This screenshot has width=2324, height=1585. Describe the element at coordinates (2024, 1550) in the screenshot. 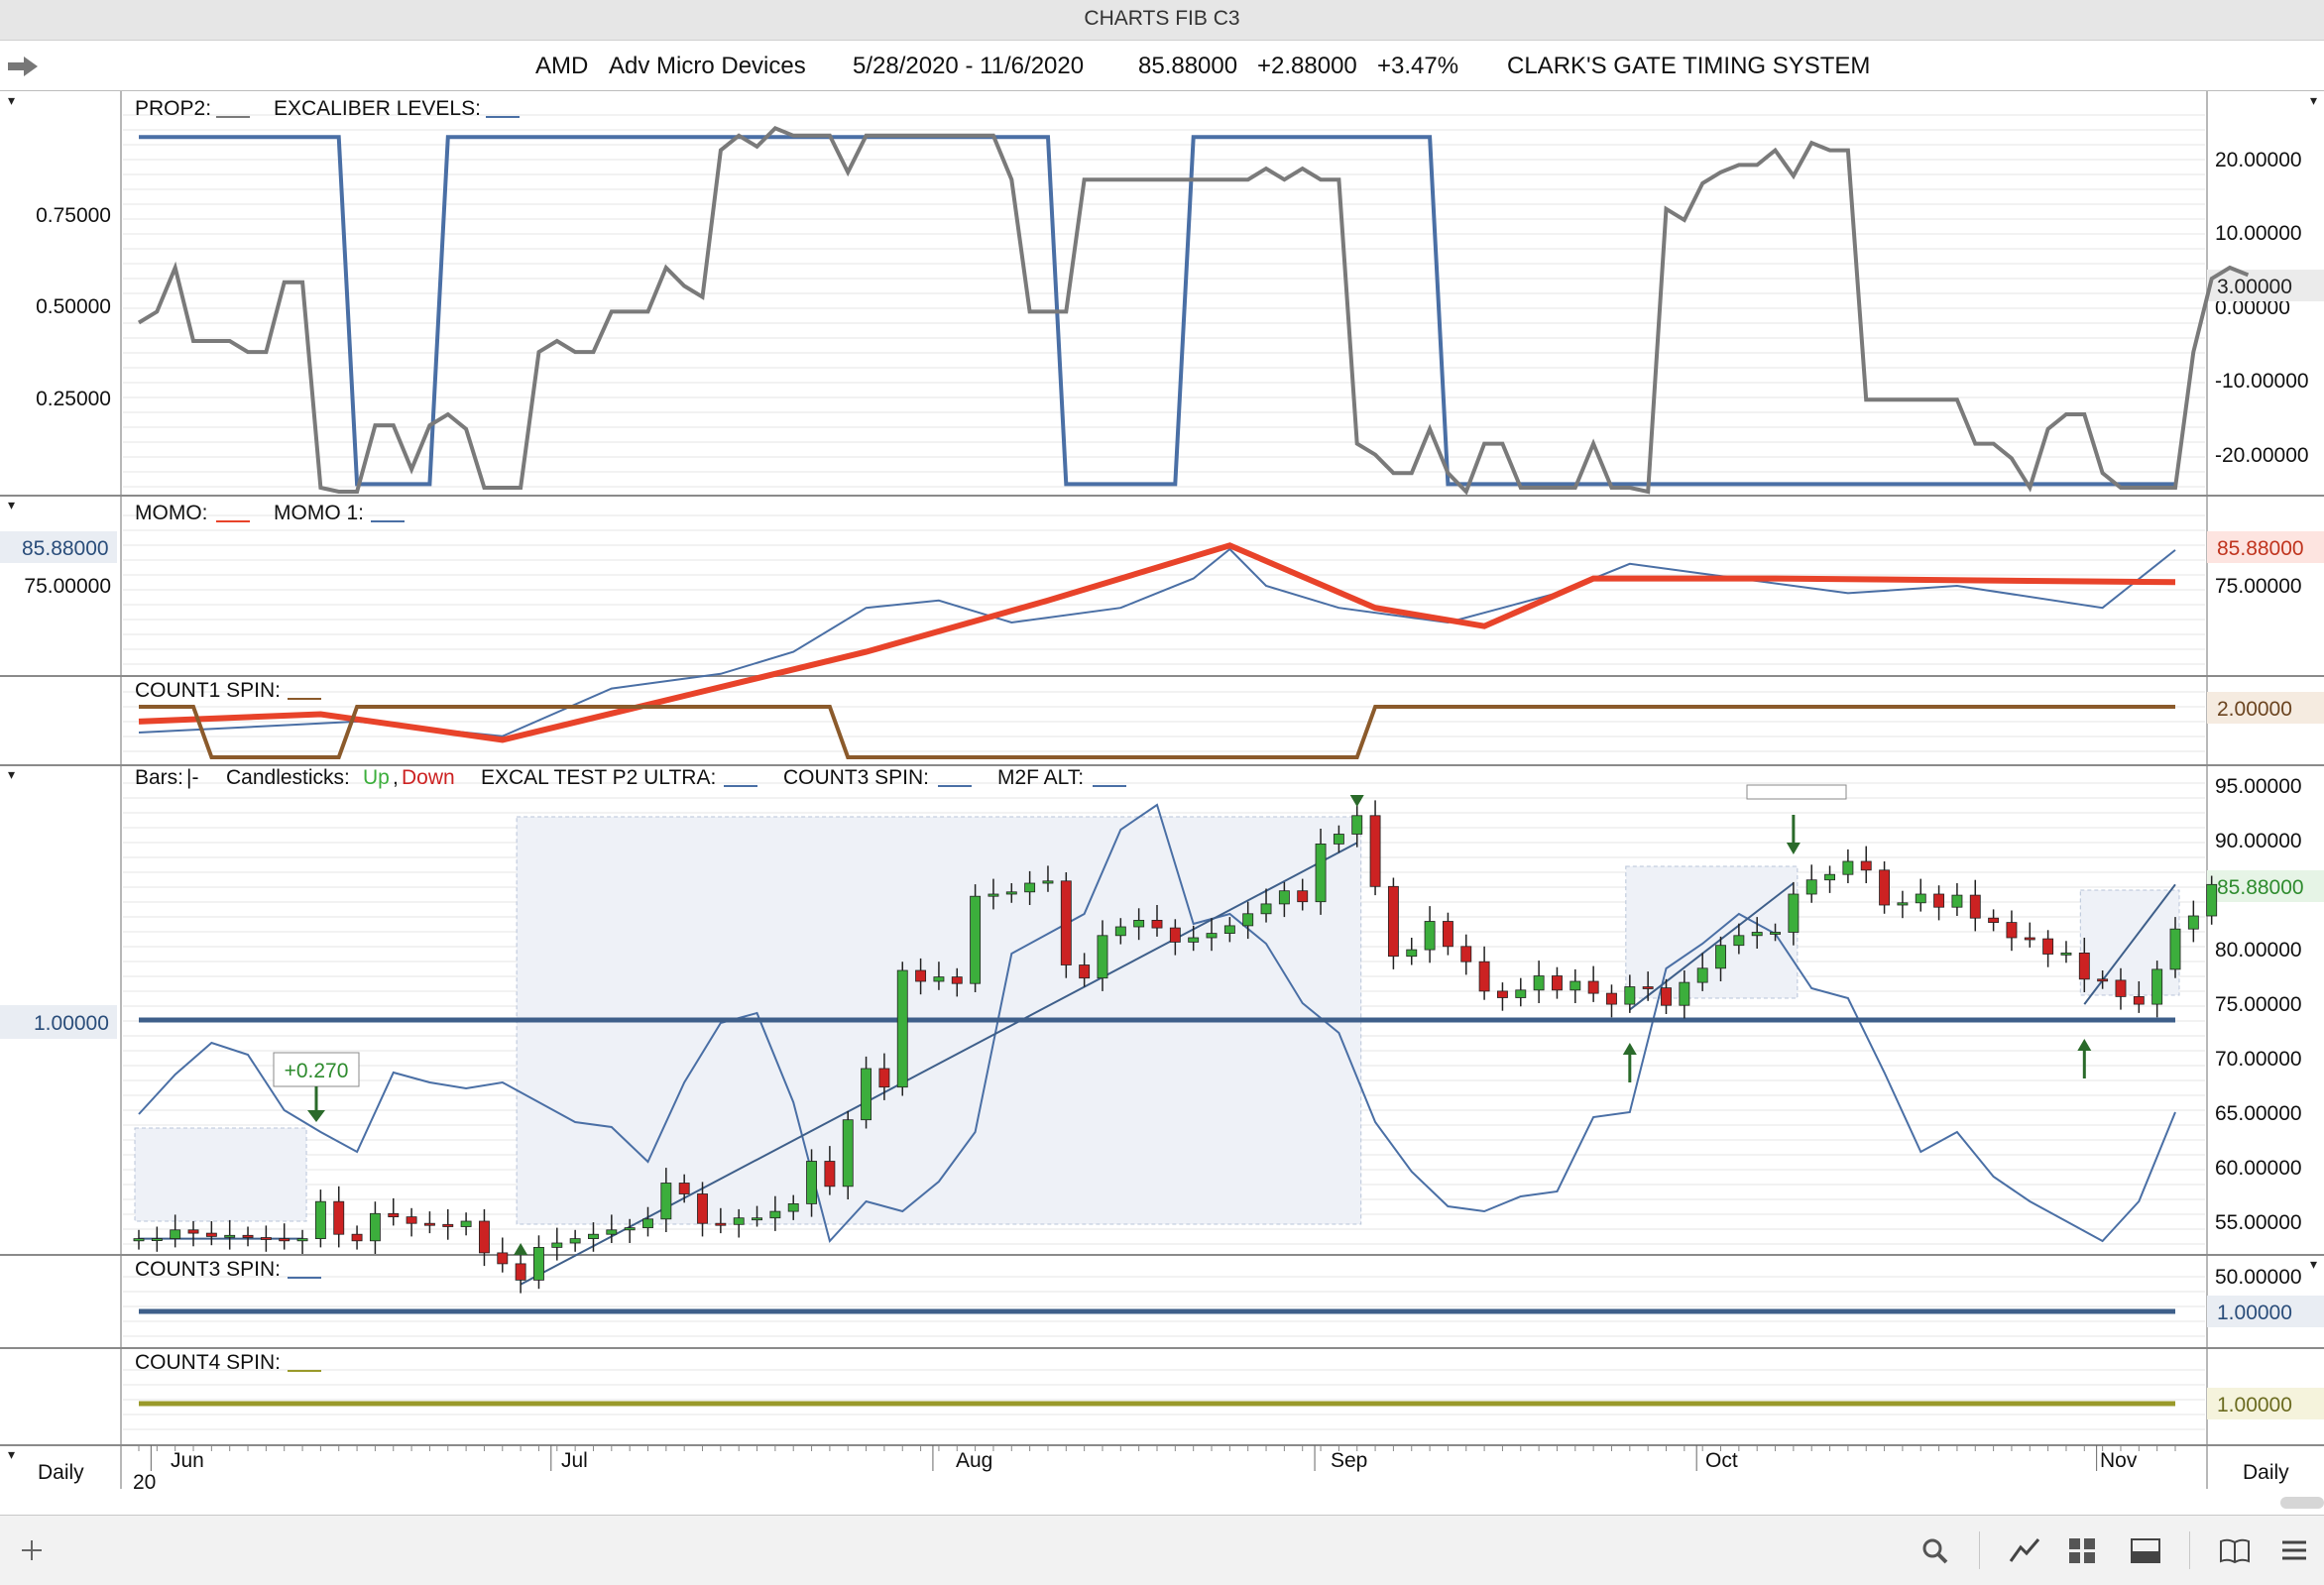

I see `draw-line-icon` at that location.